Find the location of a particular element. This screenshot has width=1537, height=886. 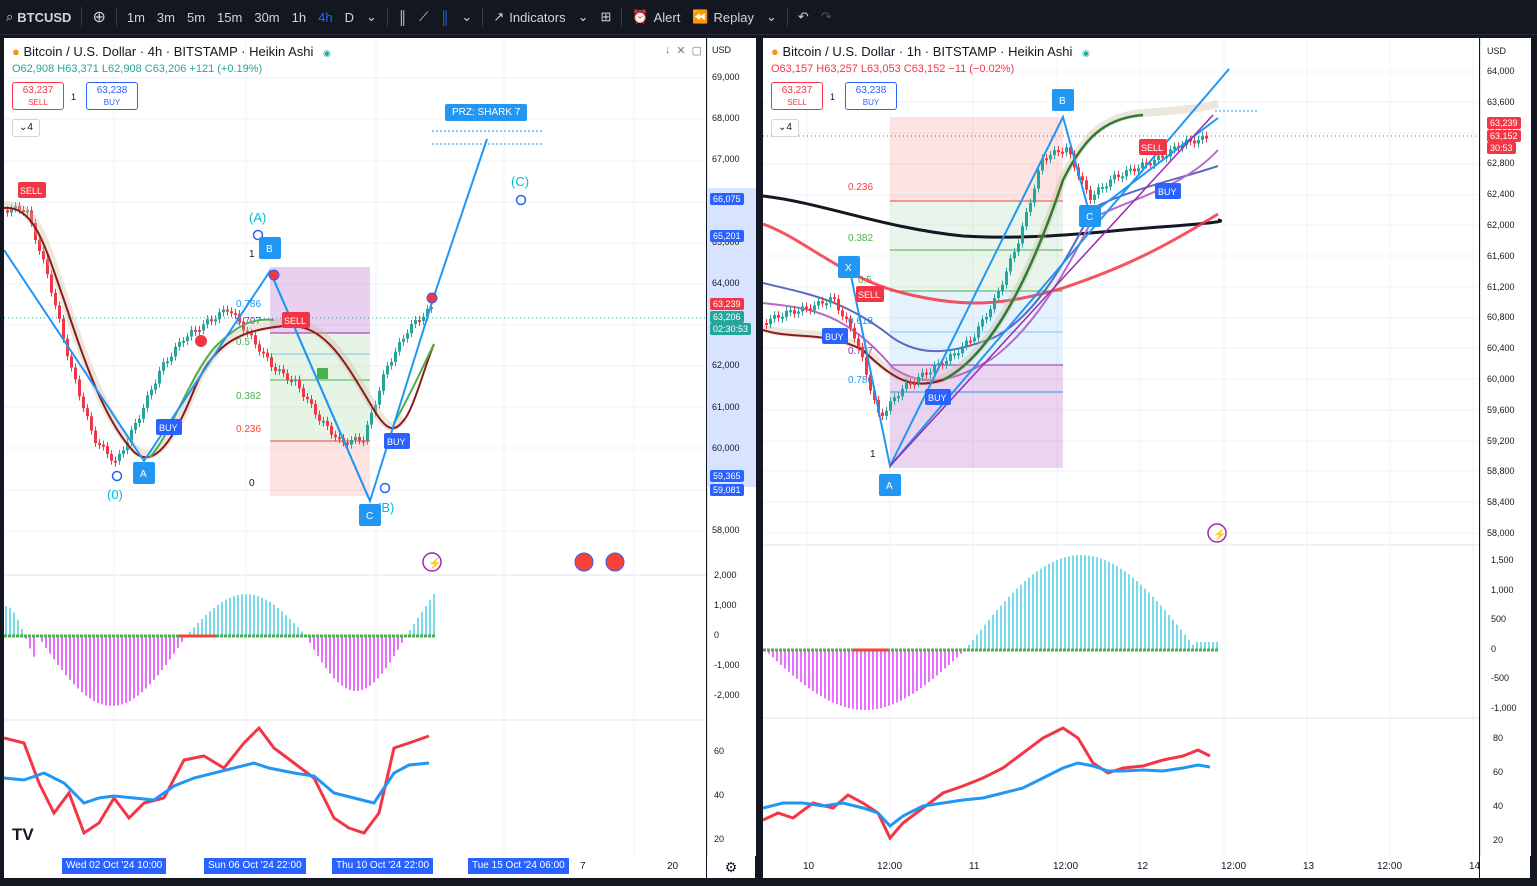

axis-label: 60 is located at coordinates (1498, 772).